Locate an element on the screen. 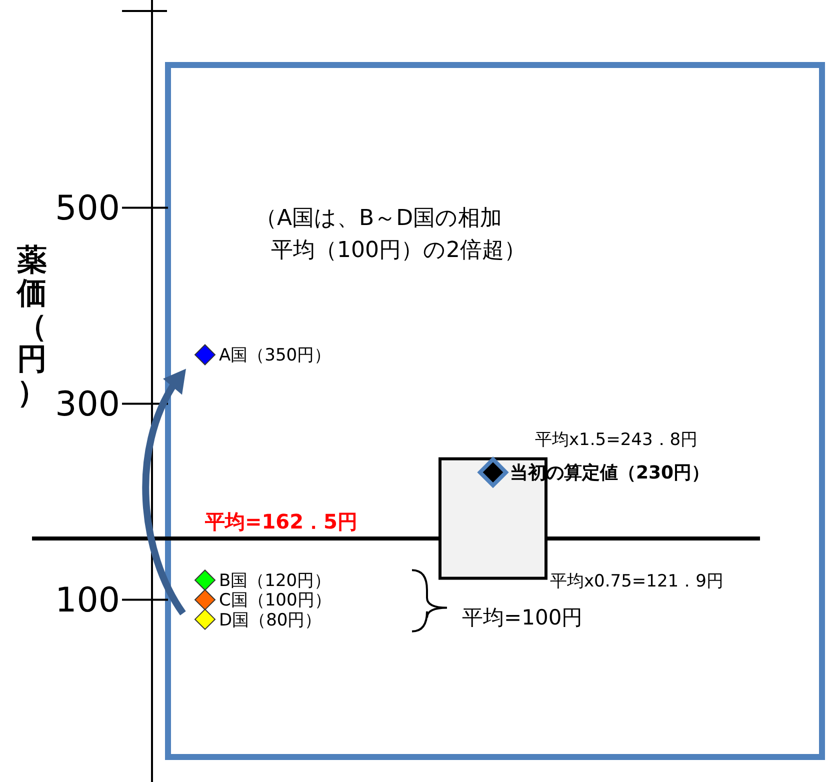 Image resolution: width=829 pixels, height=782 pixels. annotation: 平均x0.75=121．9円 is located at coordinates (637, 581).